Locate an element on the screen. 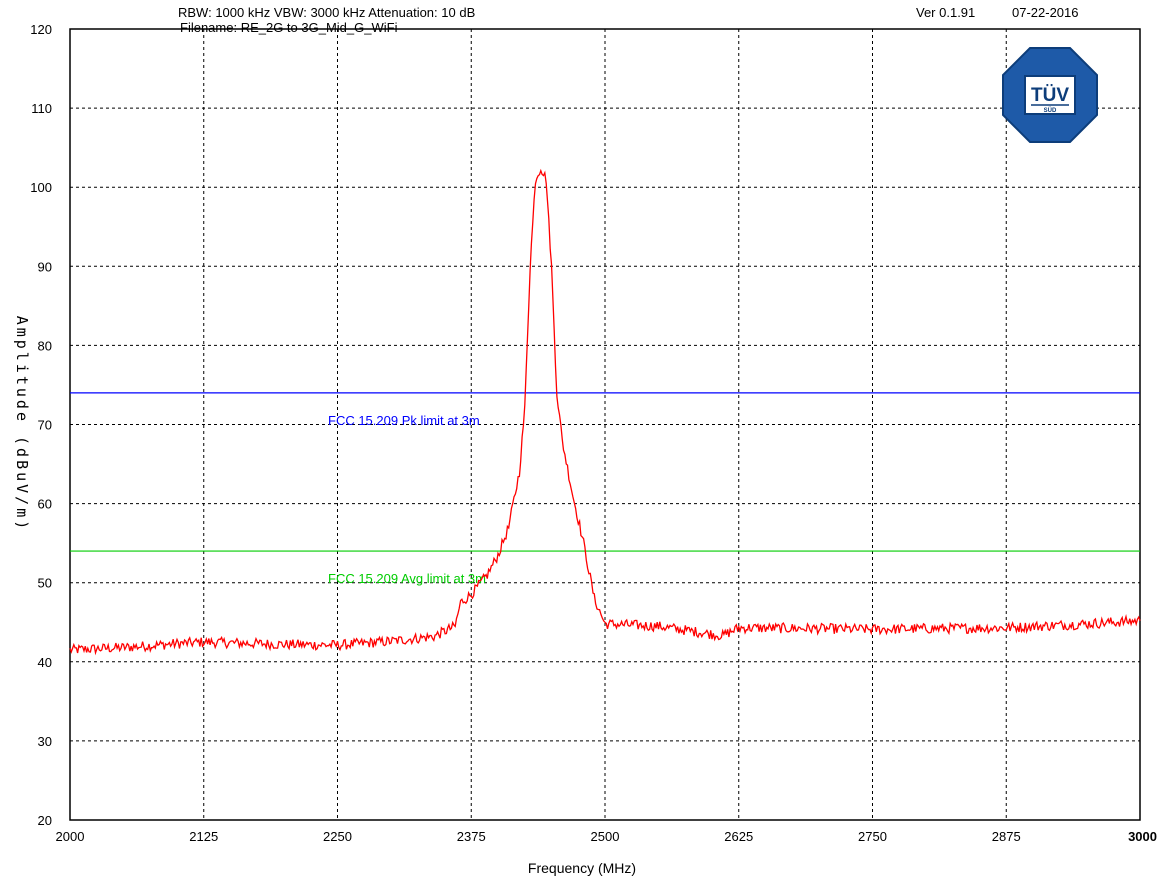  y-tick-label: 90 is located at coordinates (45, 266).